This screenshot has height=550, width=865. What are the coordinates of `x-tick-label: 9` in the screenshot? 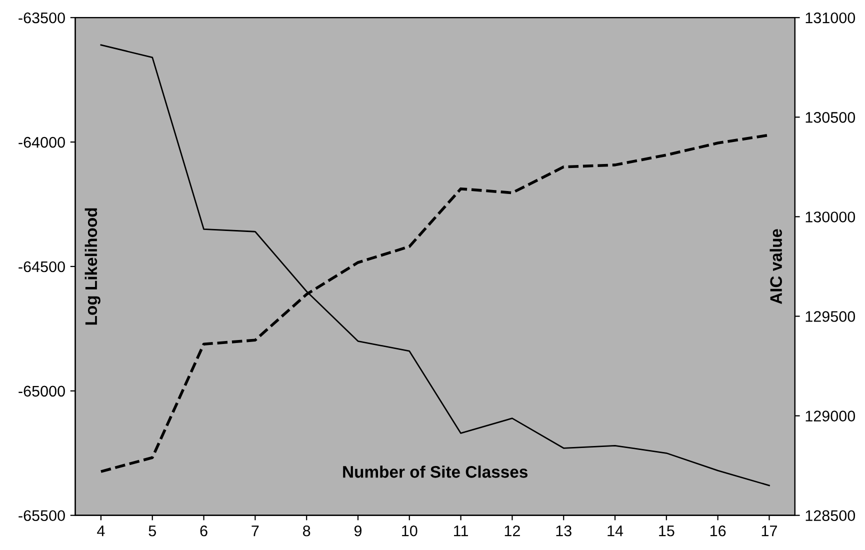 It's located at (358, 530).